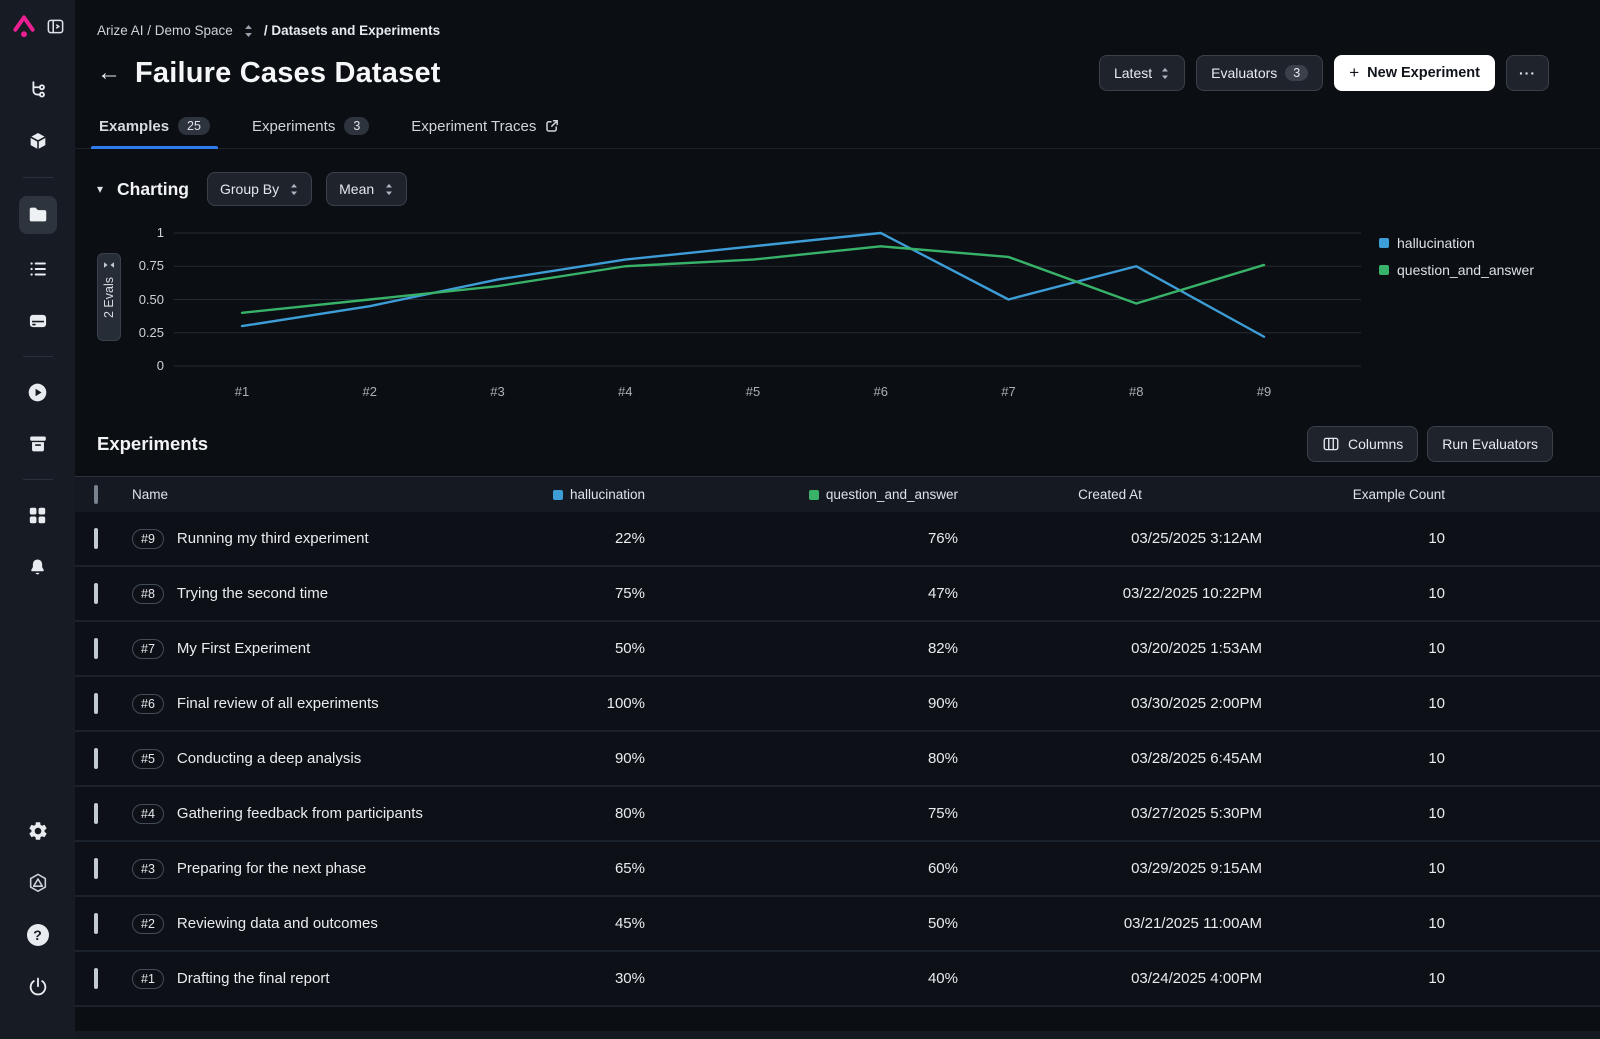 The image size is (1600, 1039). I want to click on experiment-name: Reviewing data and outcomes, so click(277, 923).